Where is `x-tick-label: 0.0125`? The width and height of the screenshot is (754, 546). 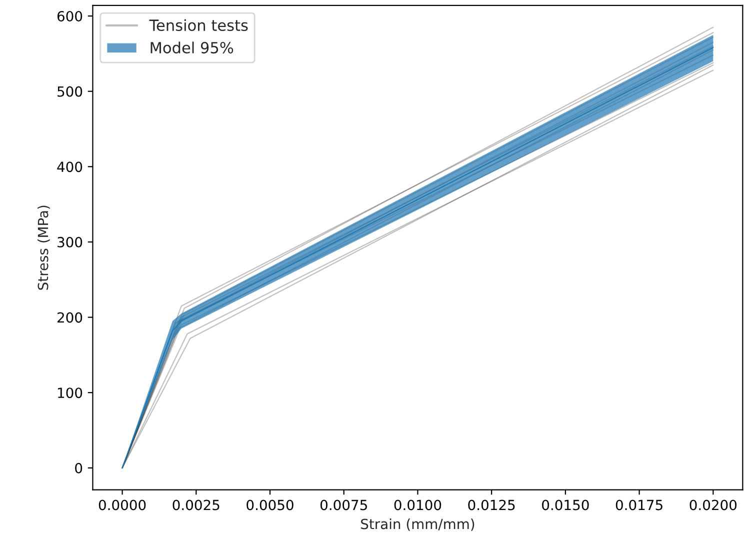 x-tick-label: 0.0125 is located at coordinates (491, 505).